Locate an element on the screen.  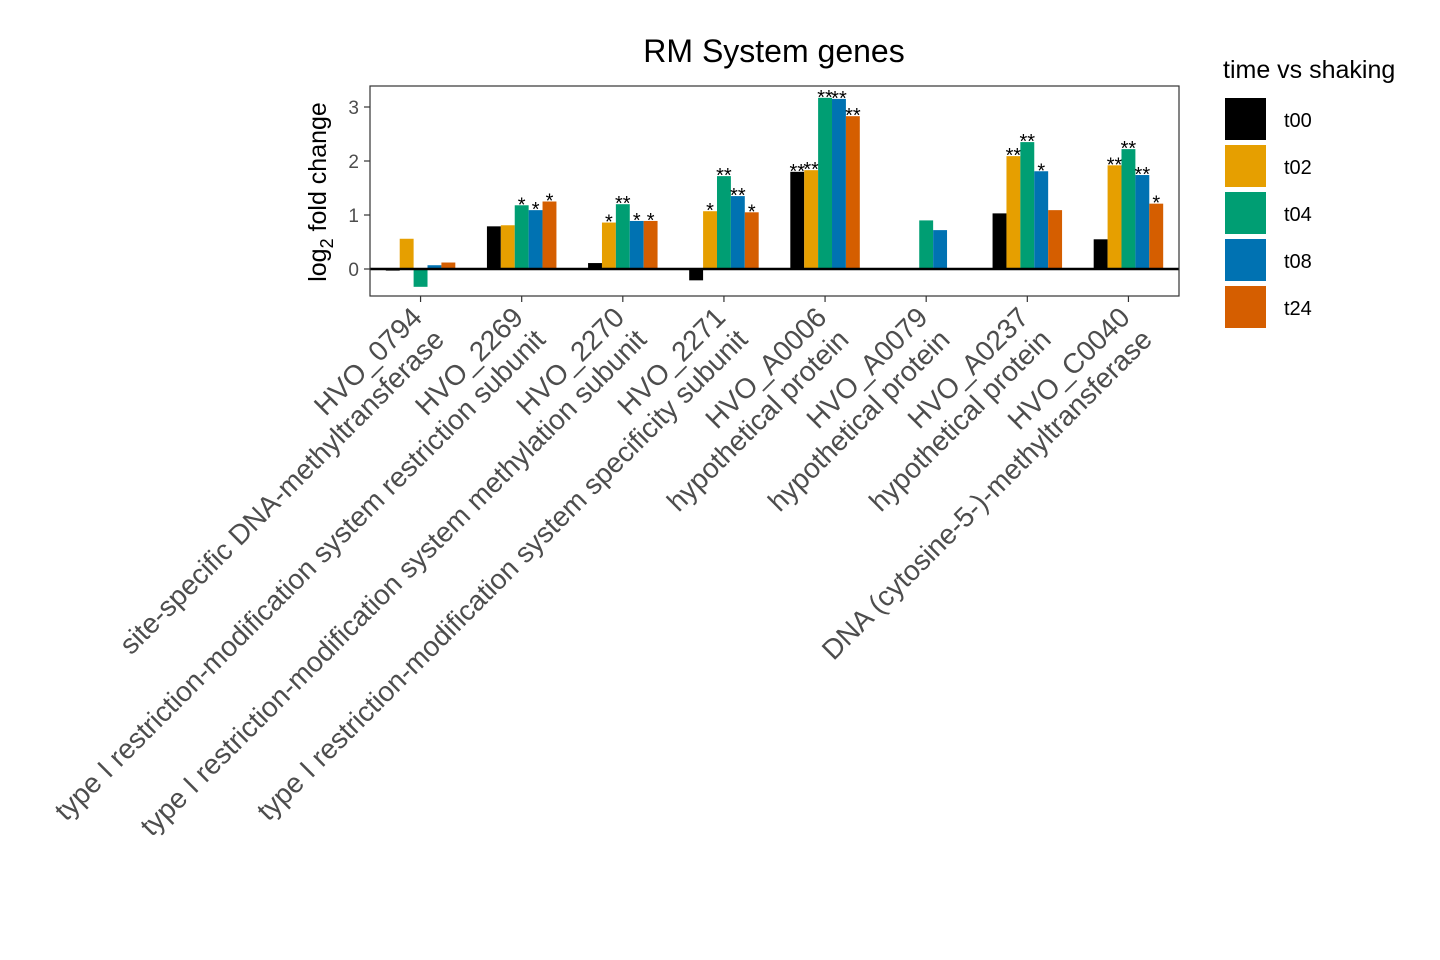
legend-label: t08 is located at coordinates (1298, 262).